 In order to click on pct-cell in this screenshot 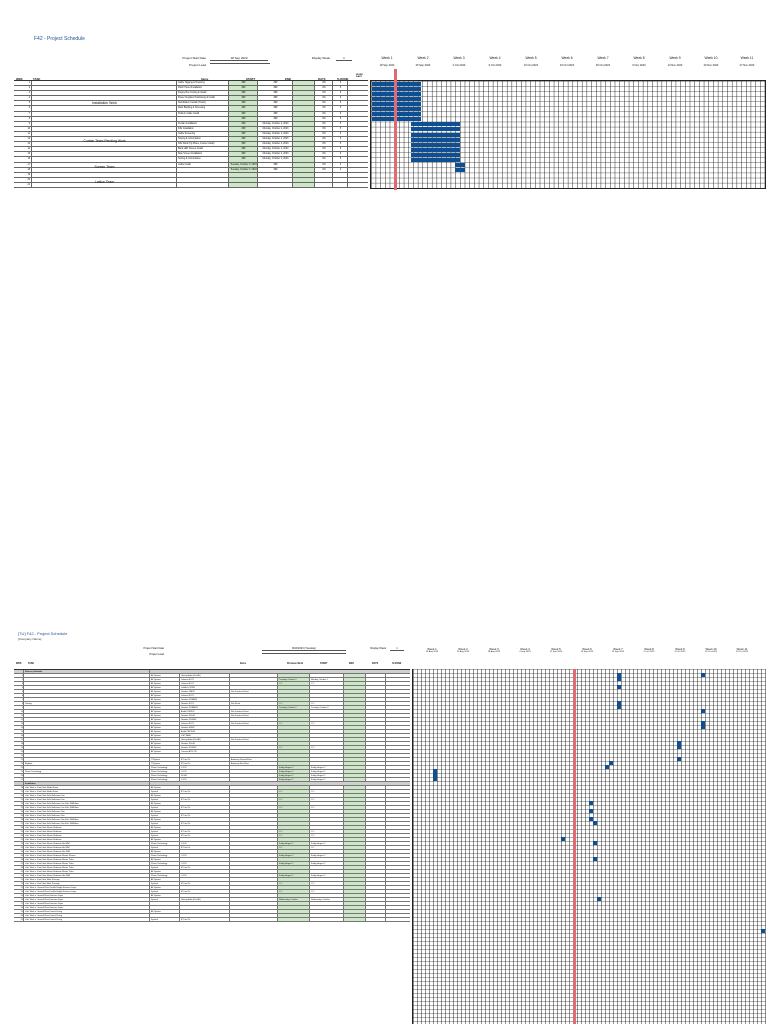, I will do `click(324, 174)`.